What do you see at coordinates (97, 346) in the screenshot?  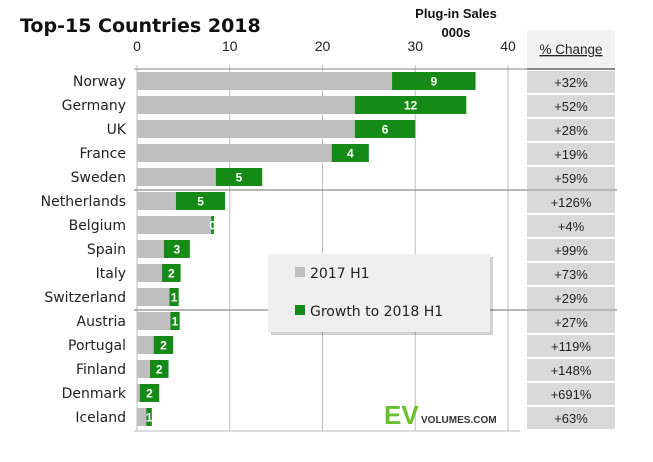 I see `category-label: Portugal` at bounding box center [97, 346].